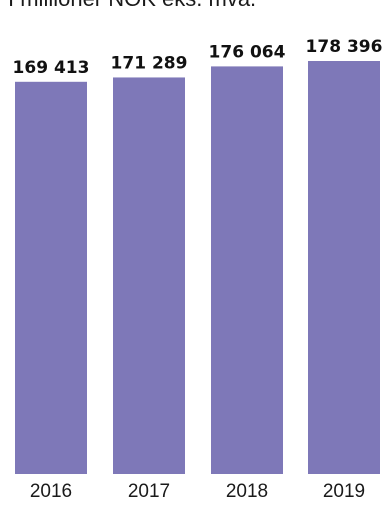 Image resolution: width=383 pixels, height=511 pixels. Describe the element at coordinates (51, 277) in the screenshot. I see `bar-2016` at that location.